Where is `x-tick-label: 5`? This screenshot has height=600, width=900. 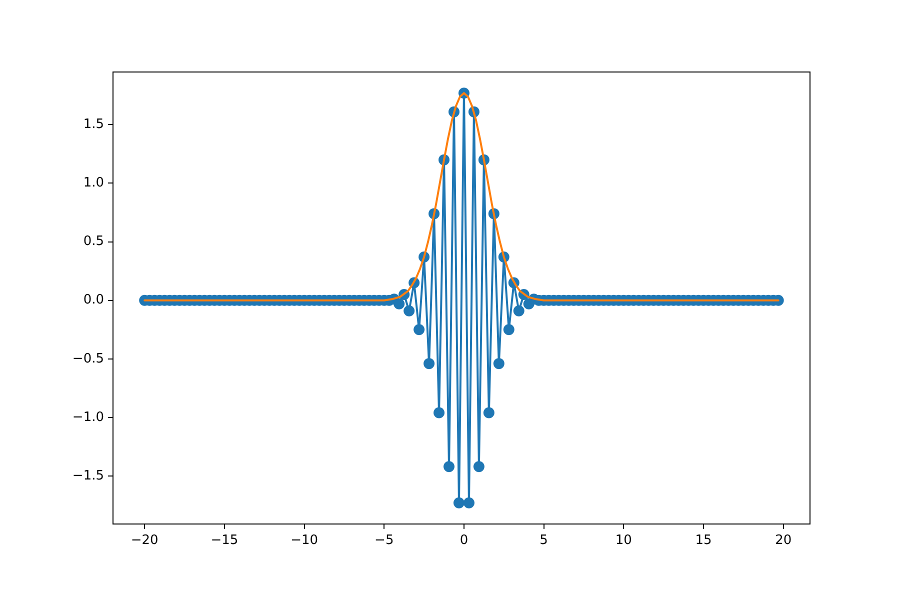 x-tick-label: 5 is located at coordinates (544, 540).